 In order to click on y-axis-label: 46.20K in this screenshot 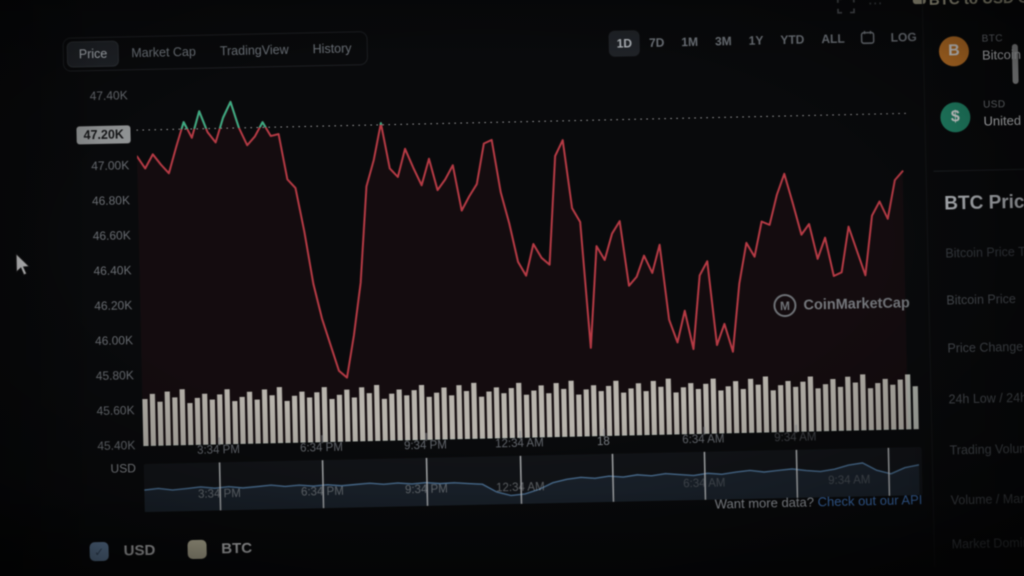, I will do `click(113, 306)`.